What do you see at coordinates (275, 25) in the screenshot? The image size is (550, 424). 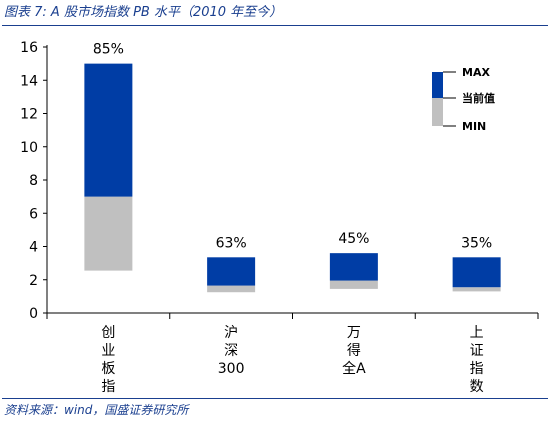 I see `title-rule` at bounding box center [275, 25].